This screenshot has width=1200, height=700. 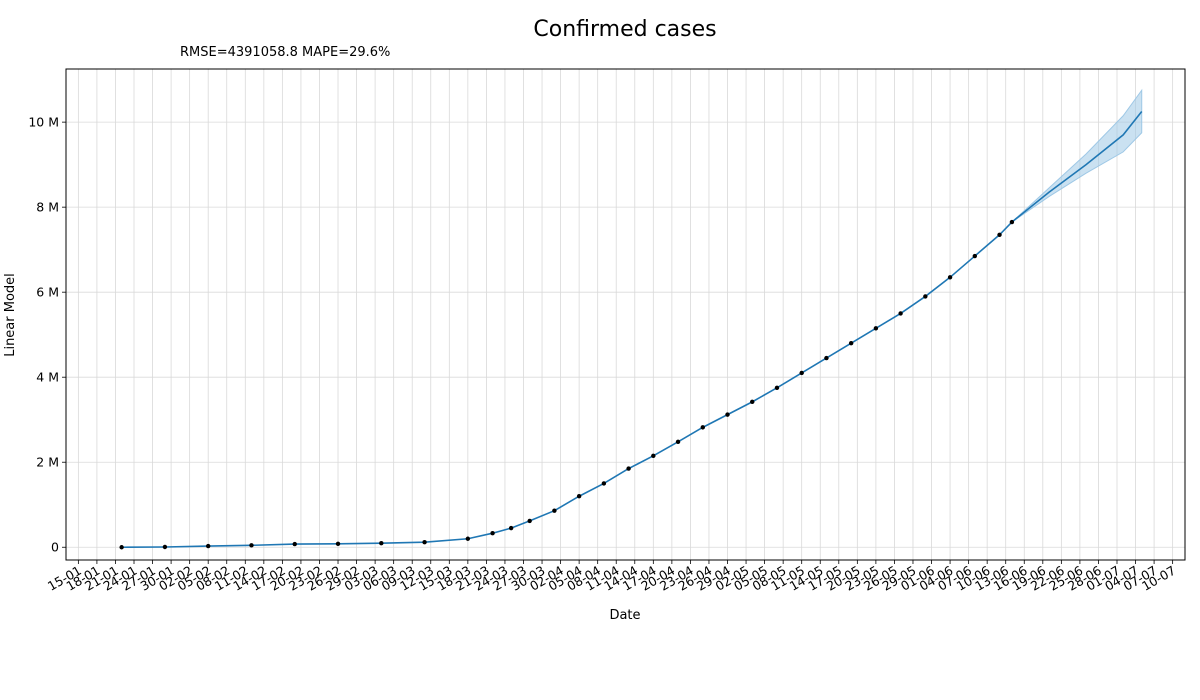 I want to click on y-tick-label-4: 8 M, so click(x=47, y=207).